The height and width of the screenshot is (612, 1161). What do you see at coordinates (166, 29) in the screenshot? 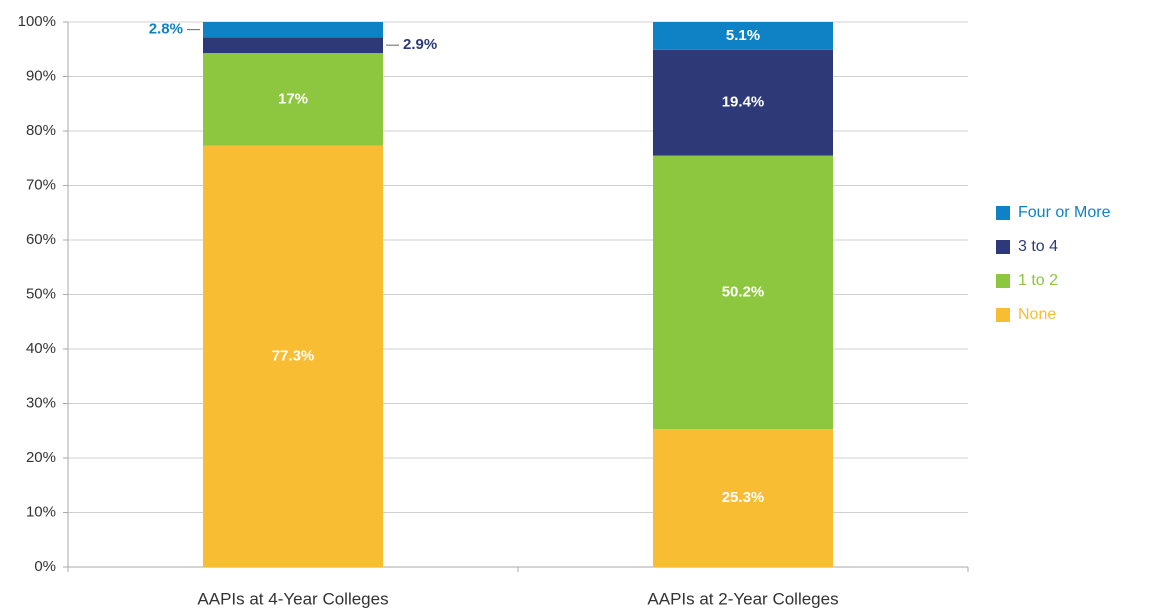
I see `value-label: 2.8%` at bounding box center [166, 29].